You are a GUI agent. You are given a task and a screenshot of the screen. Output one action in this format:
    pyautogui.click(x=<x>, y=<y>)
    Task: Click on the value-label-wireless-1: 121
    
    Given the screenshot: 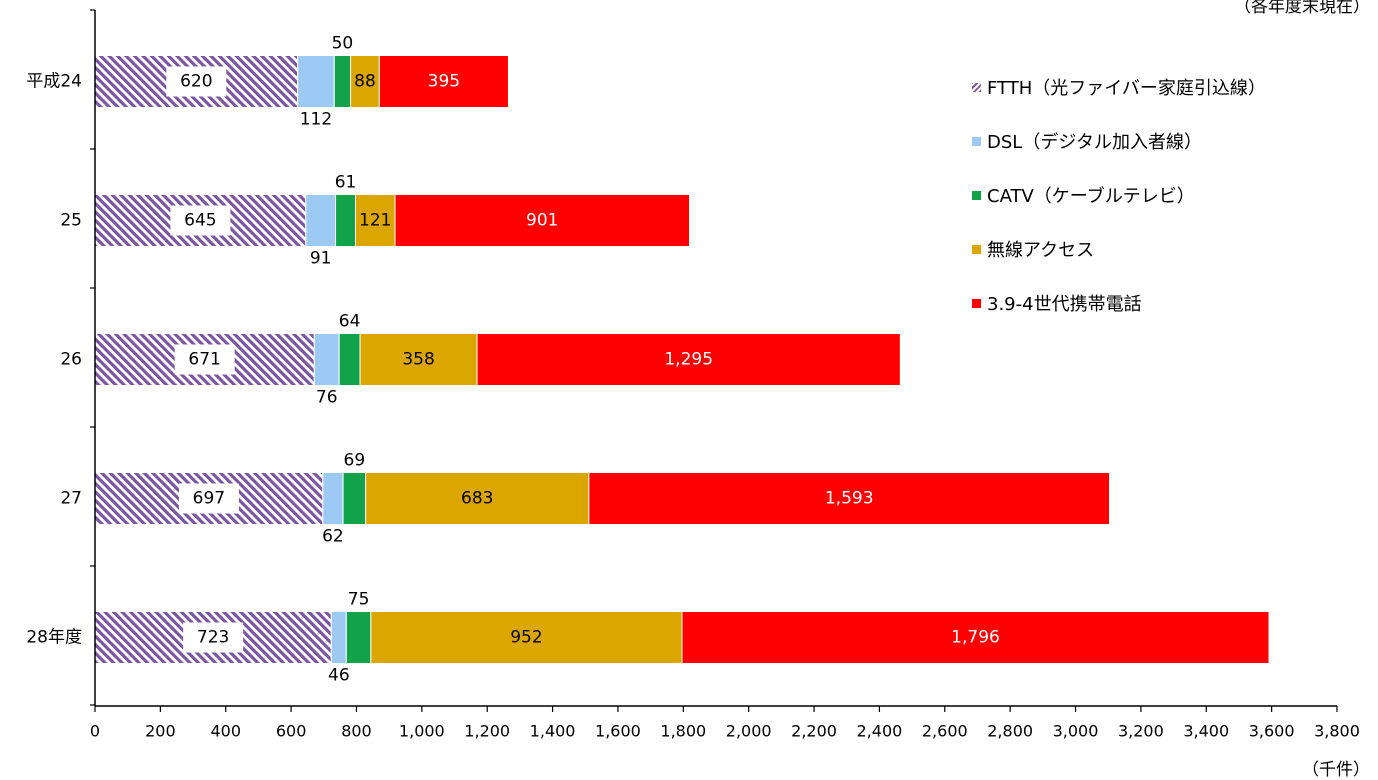 What is the action you would take?
    pyautogui.click(x=375, y=221)
    